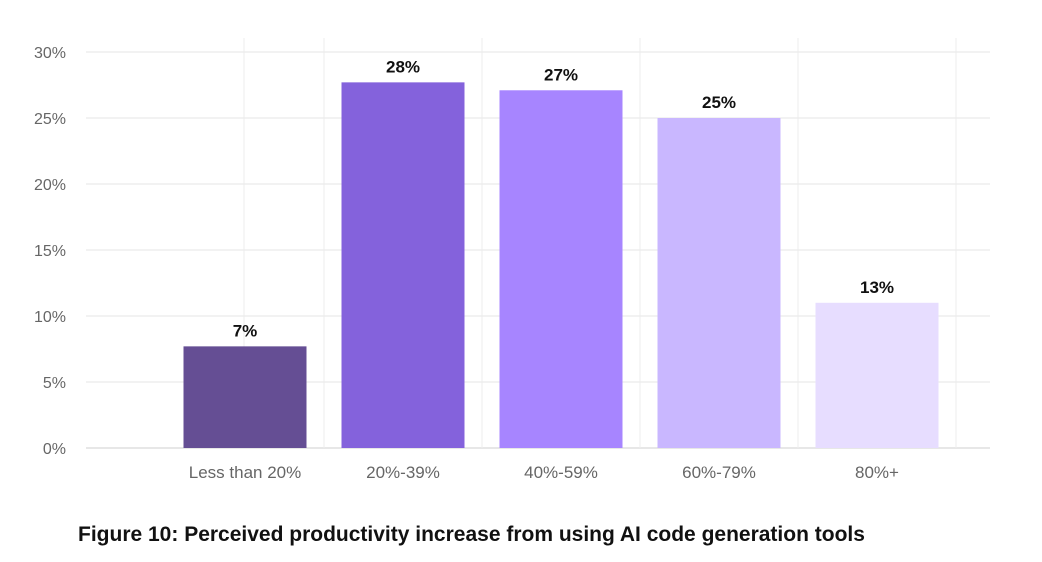  What do you see at coordinates (877, 472) in the screenshot?
I see `x-category-label: 80%+` at bounding box center [877, 472].